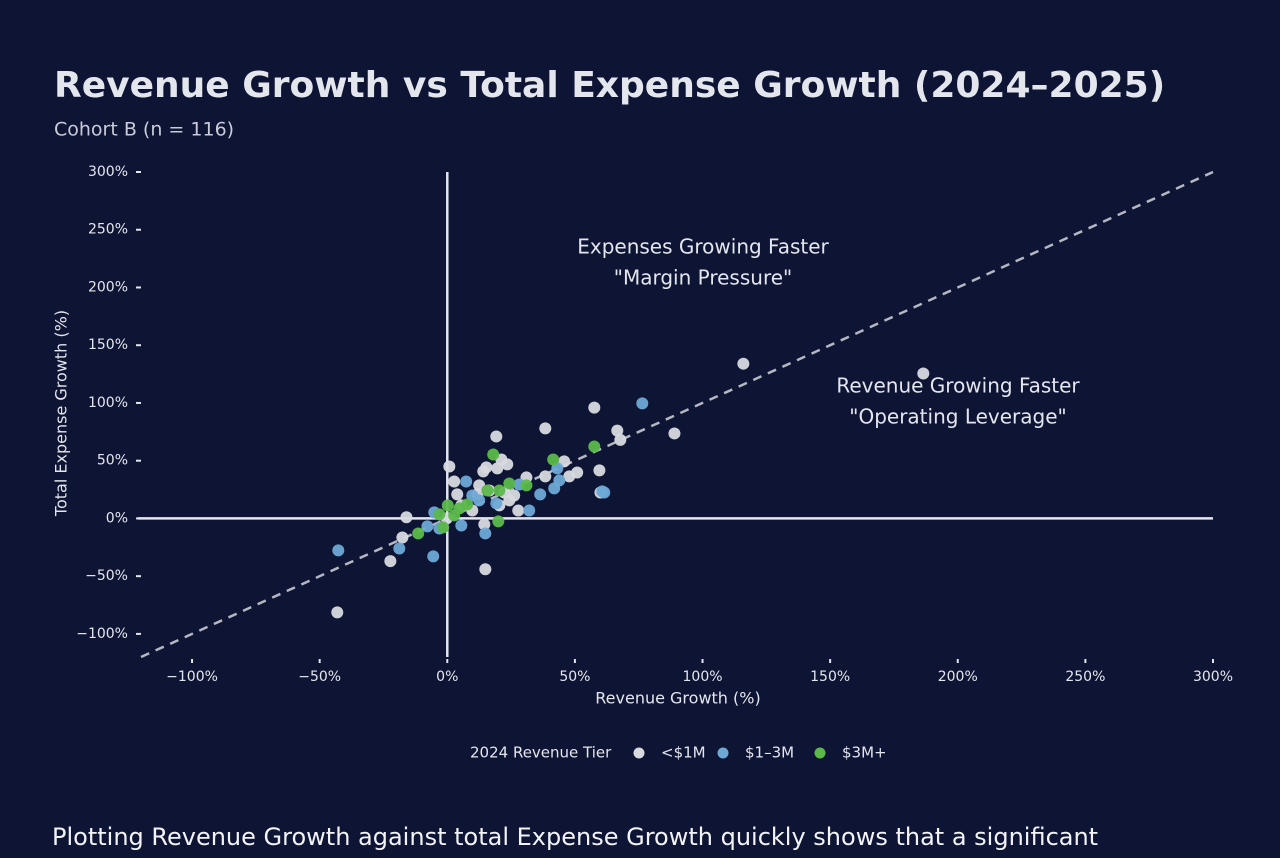 The height and width of the screenshot is (858, 1280). I want to click on subtitle: Cohort B (n = 116), so click(144, 130).